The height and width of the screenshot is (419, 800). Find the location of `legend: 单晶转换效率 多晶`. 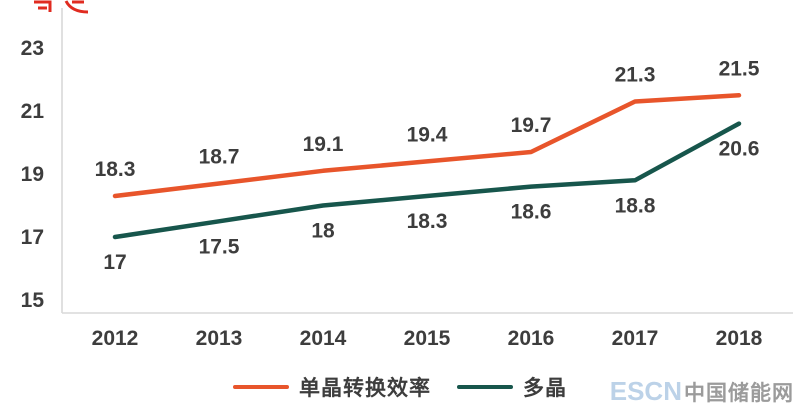

legend: 单晶转换效率 多晶 is located at coordinates (400, 387).